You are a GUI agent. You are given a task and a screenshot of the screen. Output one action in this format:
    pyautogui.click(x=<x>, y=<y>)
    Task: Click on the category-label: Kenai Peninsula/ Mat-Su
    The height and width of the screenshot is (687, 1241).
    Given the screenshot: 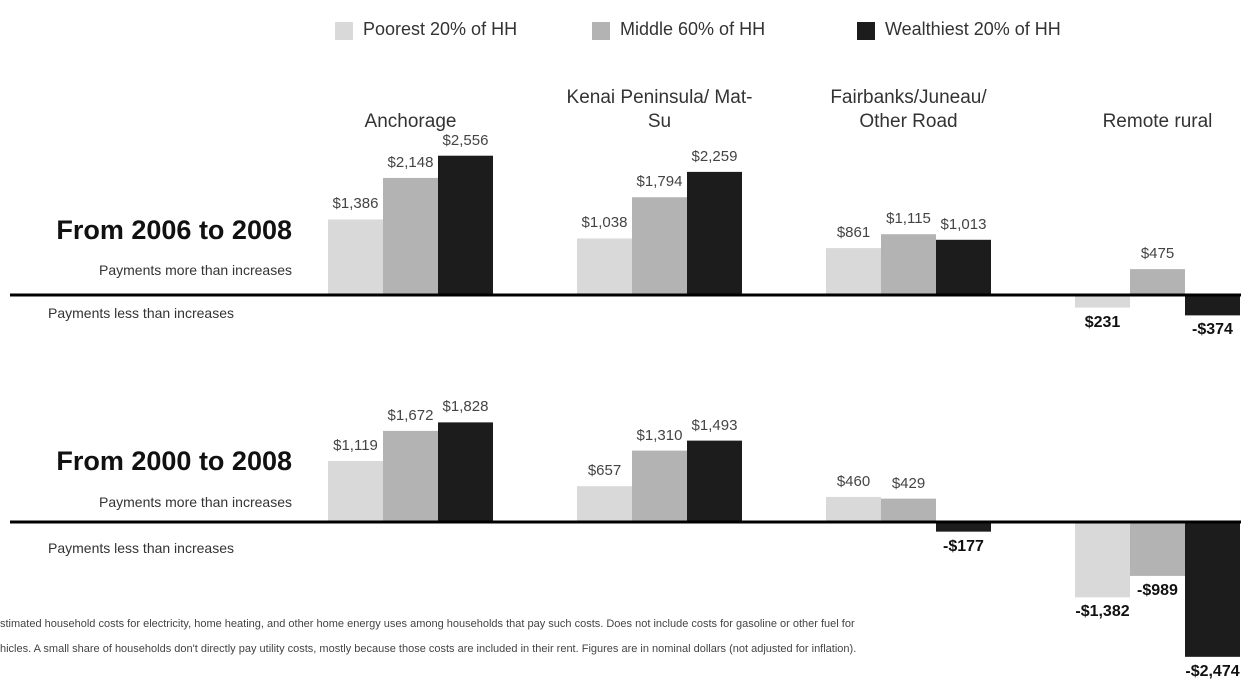 What is the action you would take?
    pyautogui.click(x=659, y=109)
    